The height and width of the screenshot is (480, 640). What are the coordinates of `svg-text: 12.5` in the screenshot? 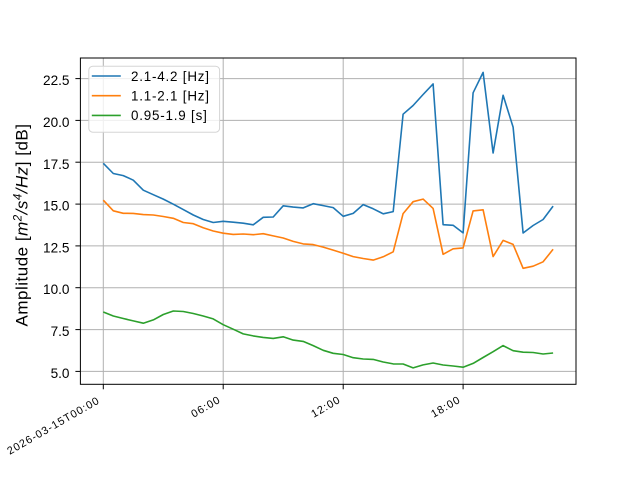 It's located at (56, 247).